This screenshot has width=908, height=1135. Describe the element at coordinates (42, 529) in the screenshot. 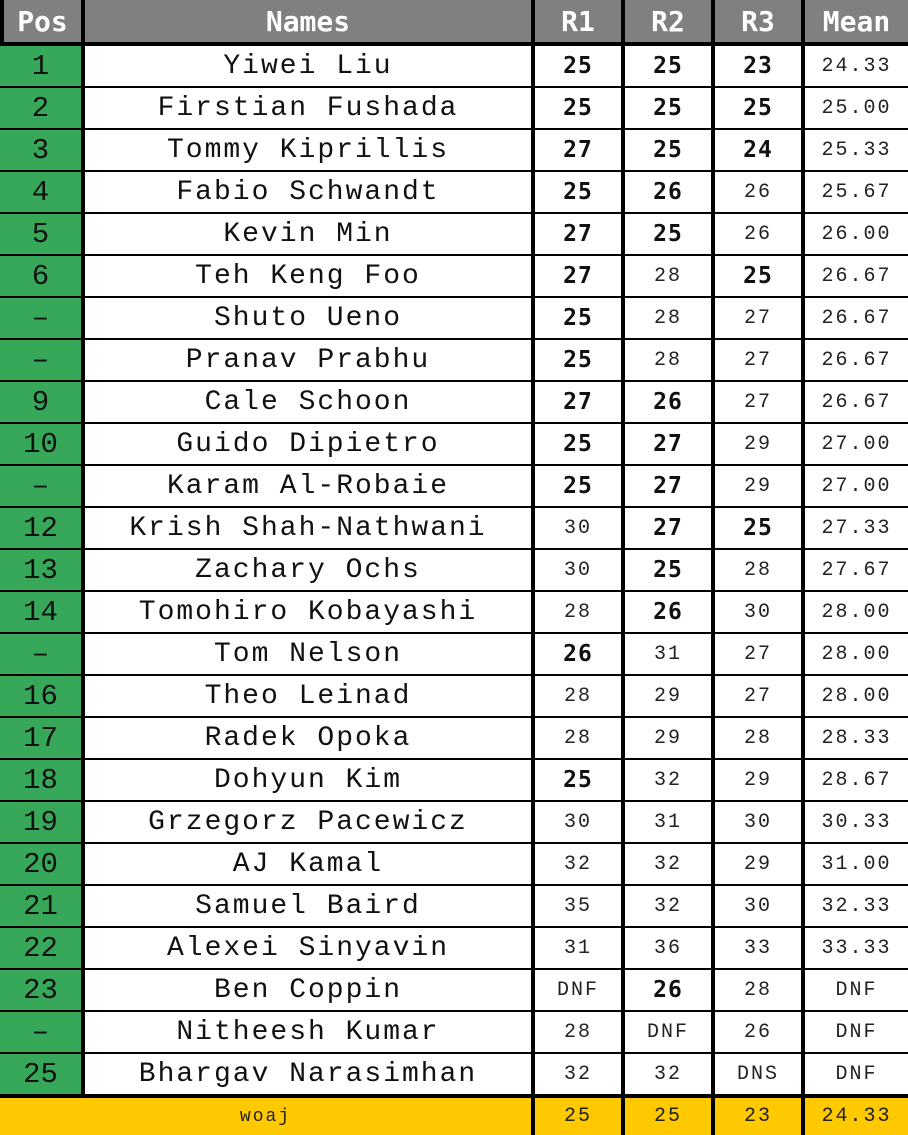

I see `position-cell: 12` at that location.